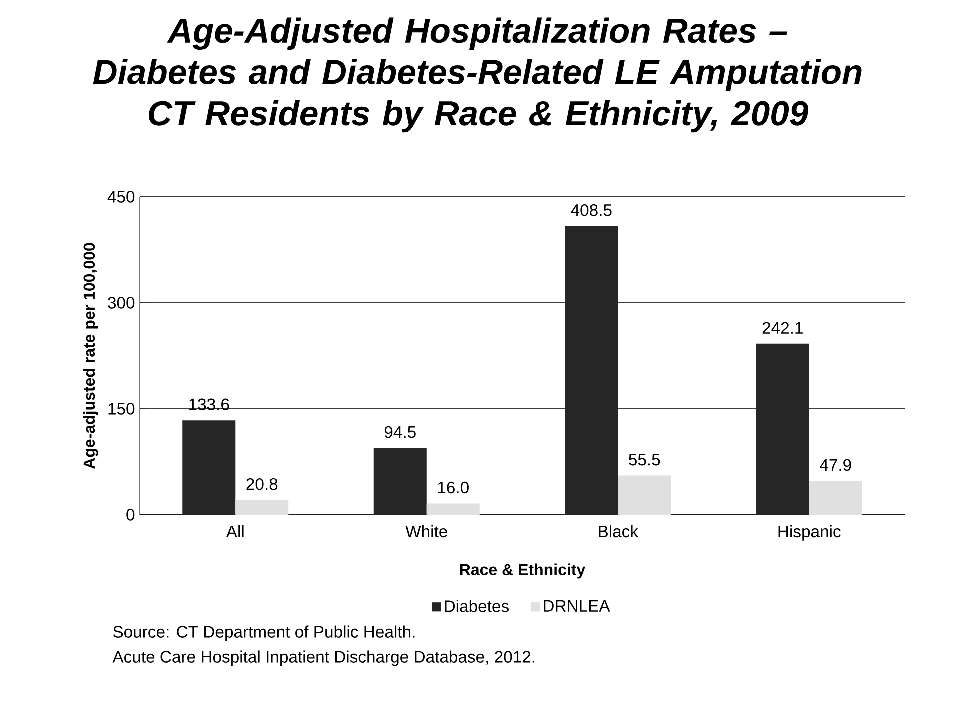 The image size is (956, 721). Describe the element at coordinates (591, 210) in the screenshot. I see `data-label: 408.5` at that location.